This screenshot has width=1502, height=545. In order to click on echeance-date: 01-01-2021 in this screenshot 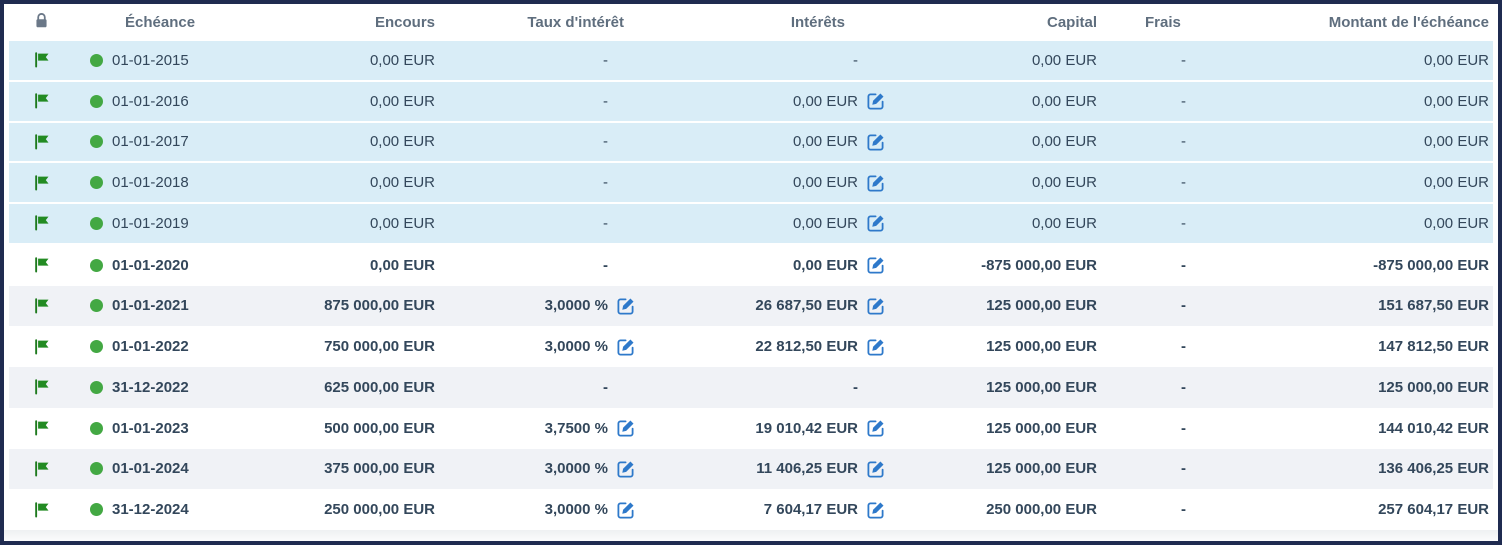, I will do `click(150, 306)`.